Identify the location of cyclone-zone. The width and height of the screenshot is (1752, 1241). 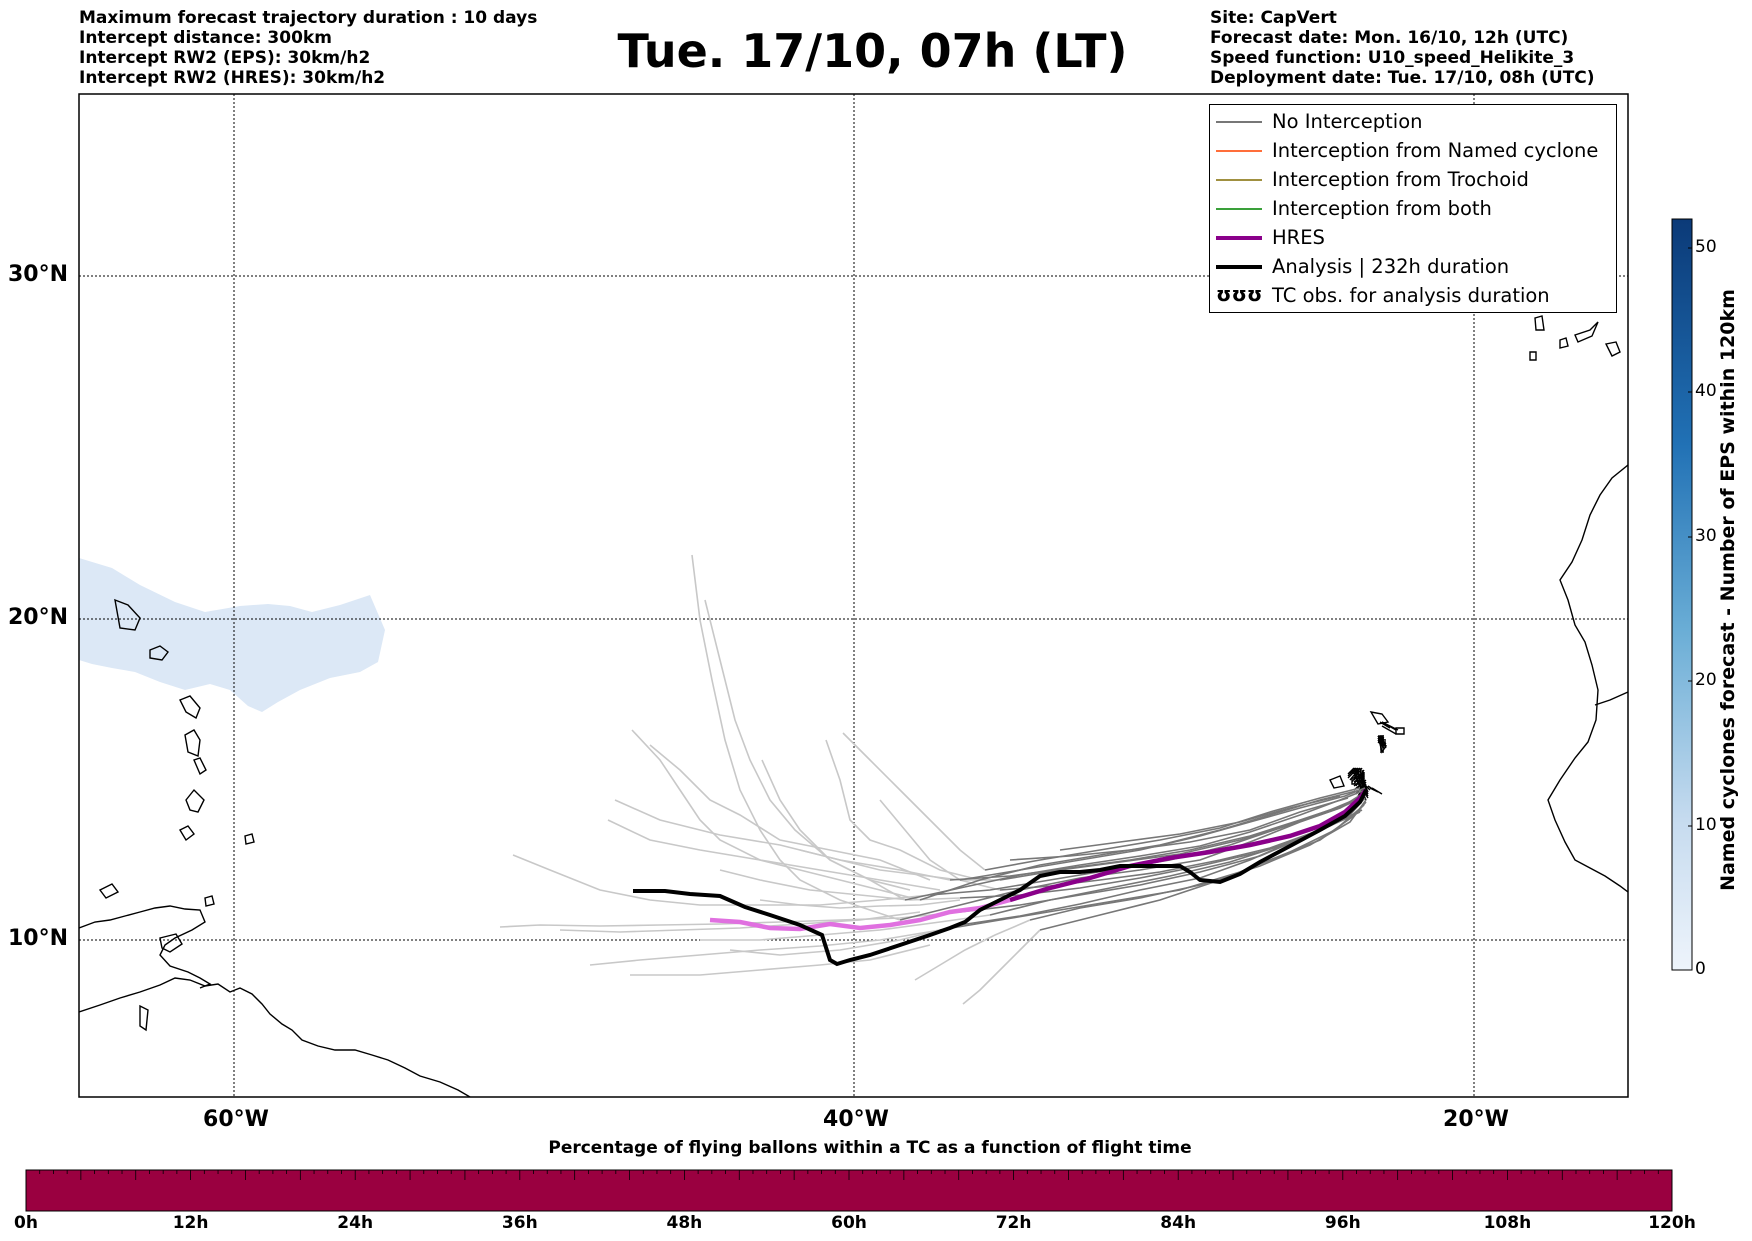
(232, 635).